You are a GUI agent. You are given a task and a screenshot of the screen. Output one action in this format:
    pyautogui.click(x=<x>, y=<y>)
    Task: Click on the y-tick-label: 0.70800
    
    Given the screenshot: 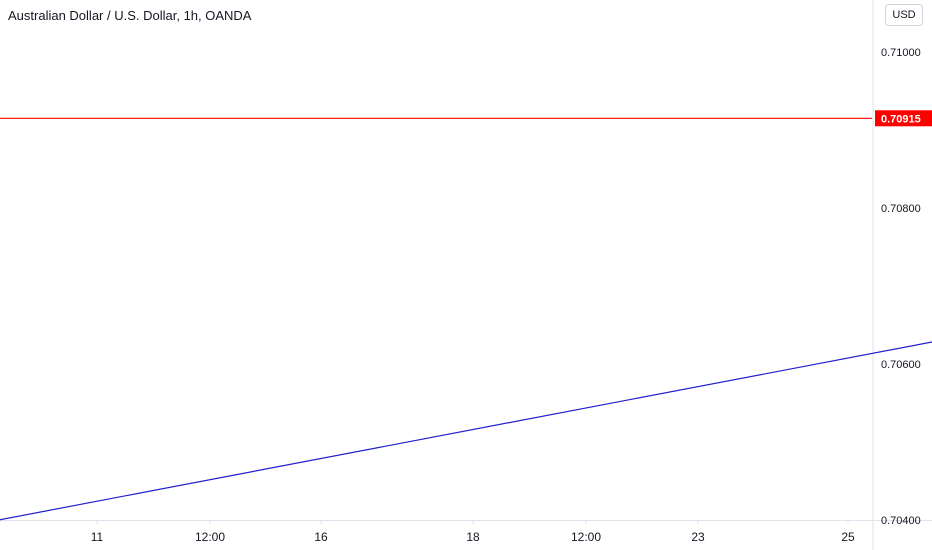 What is the action you would take?
    pyautogui.click(x=901, y=209)
    